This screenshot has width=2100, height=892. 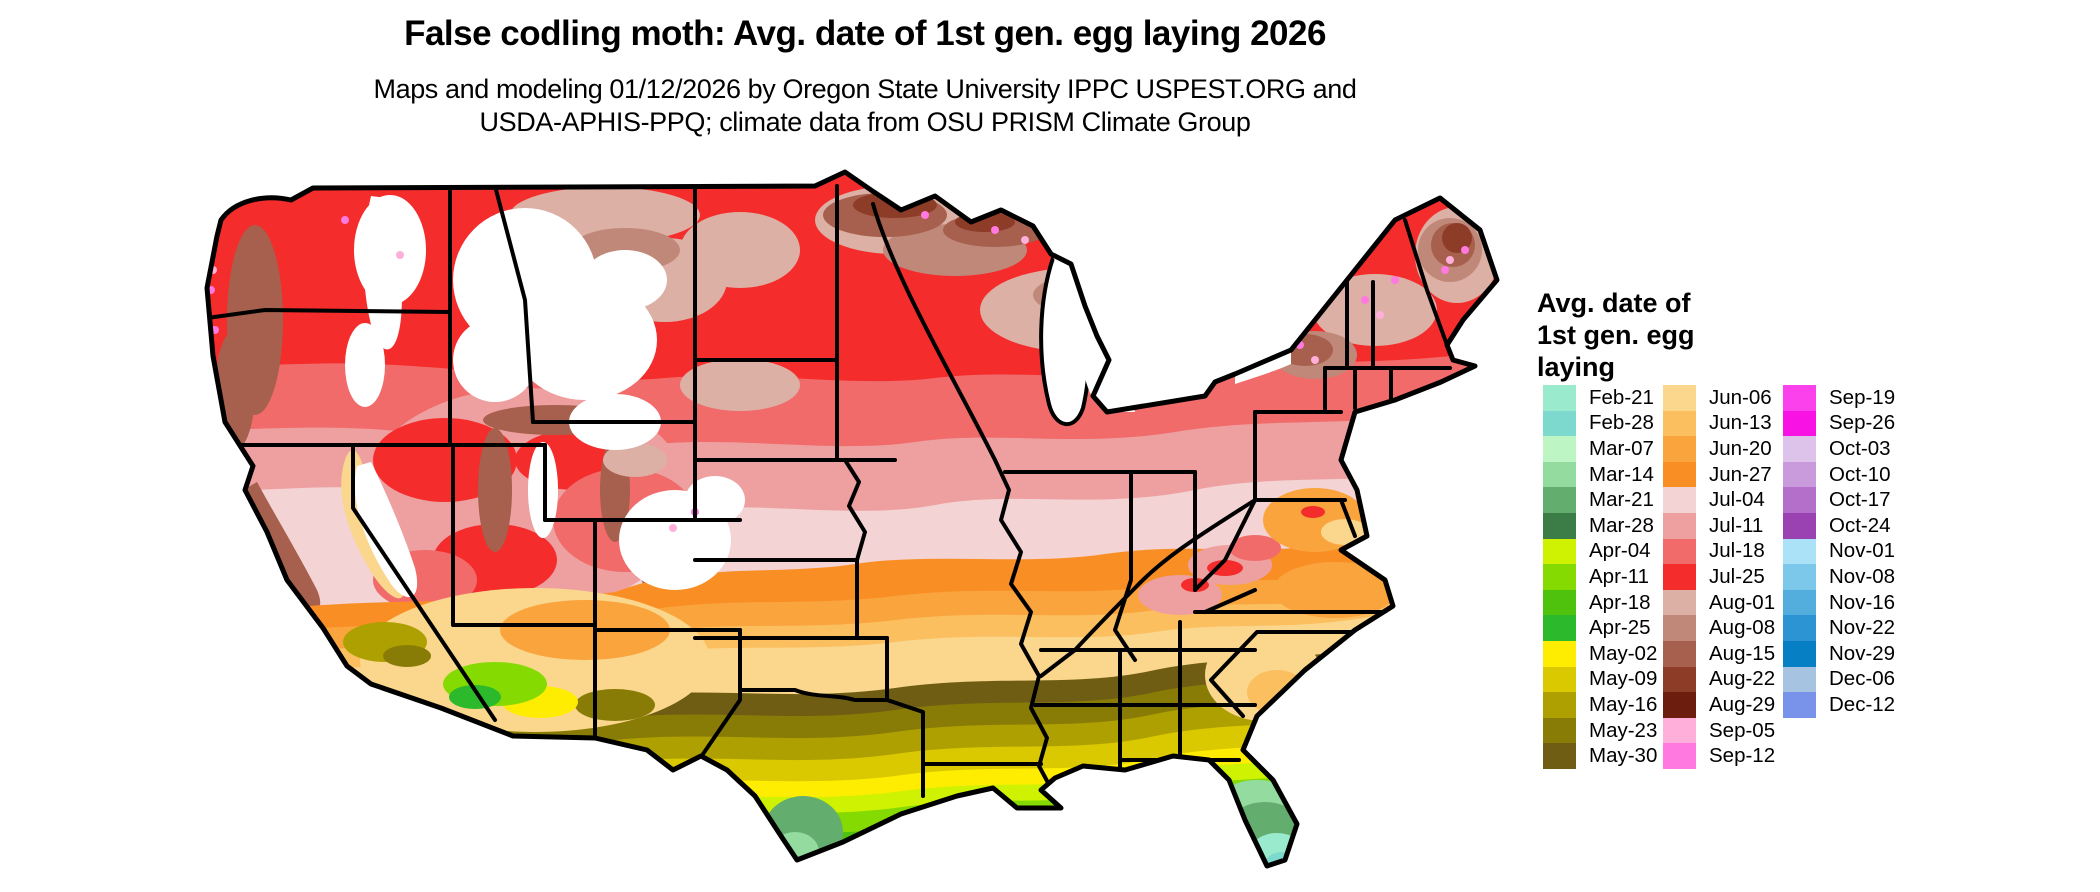 I want to click on legend-row: Apr-25, so click(x=1608, y=628).